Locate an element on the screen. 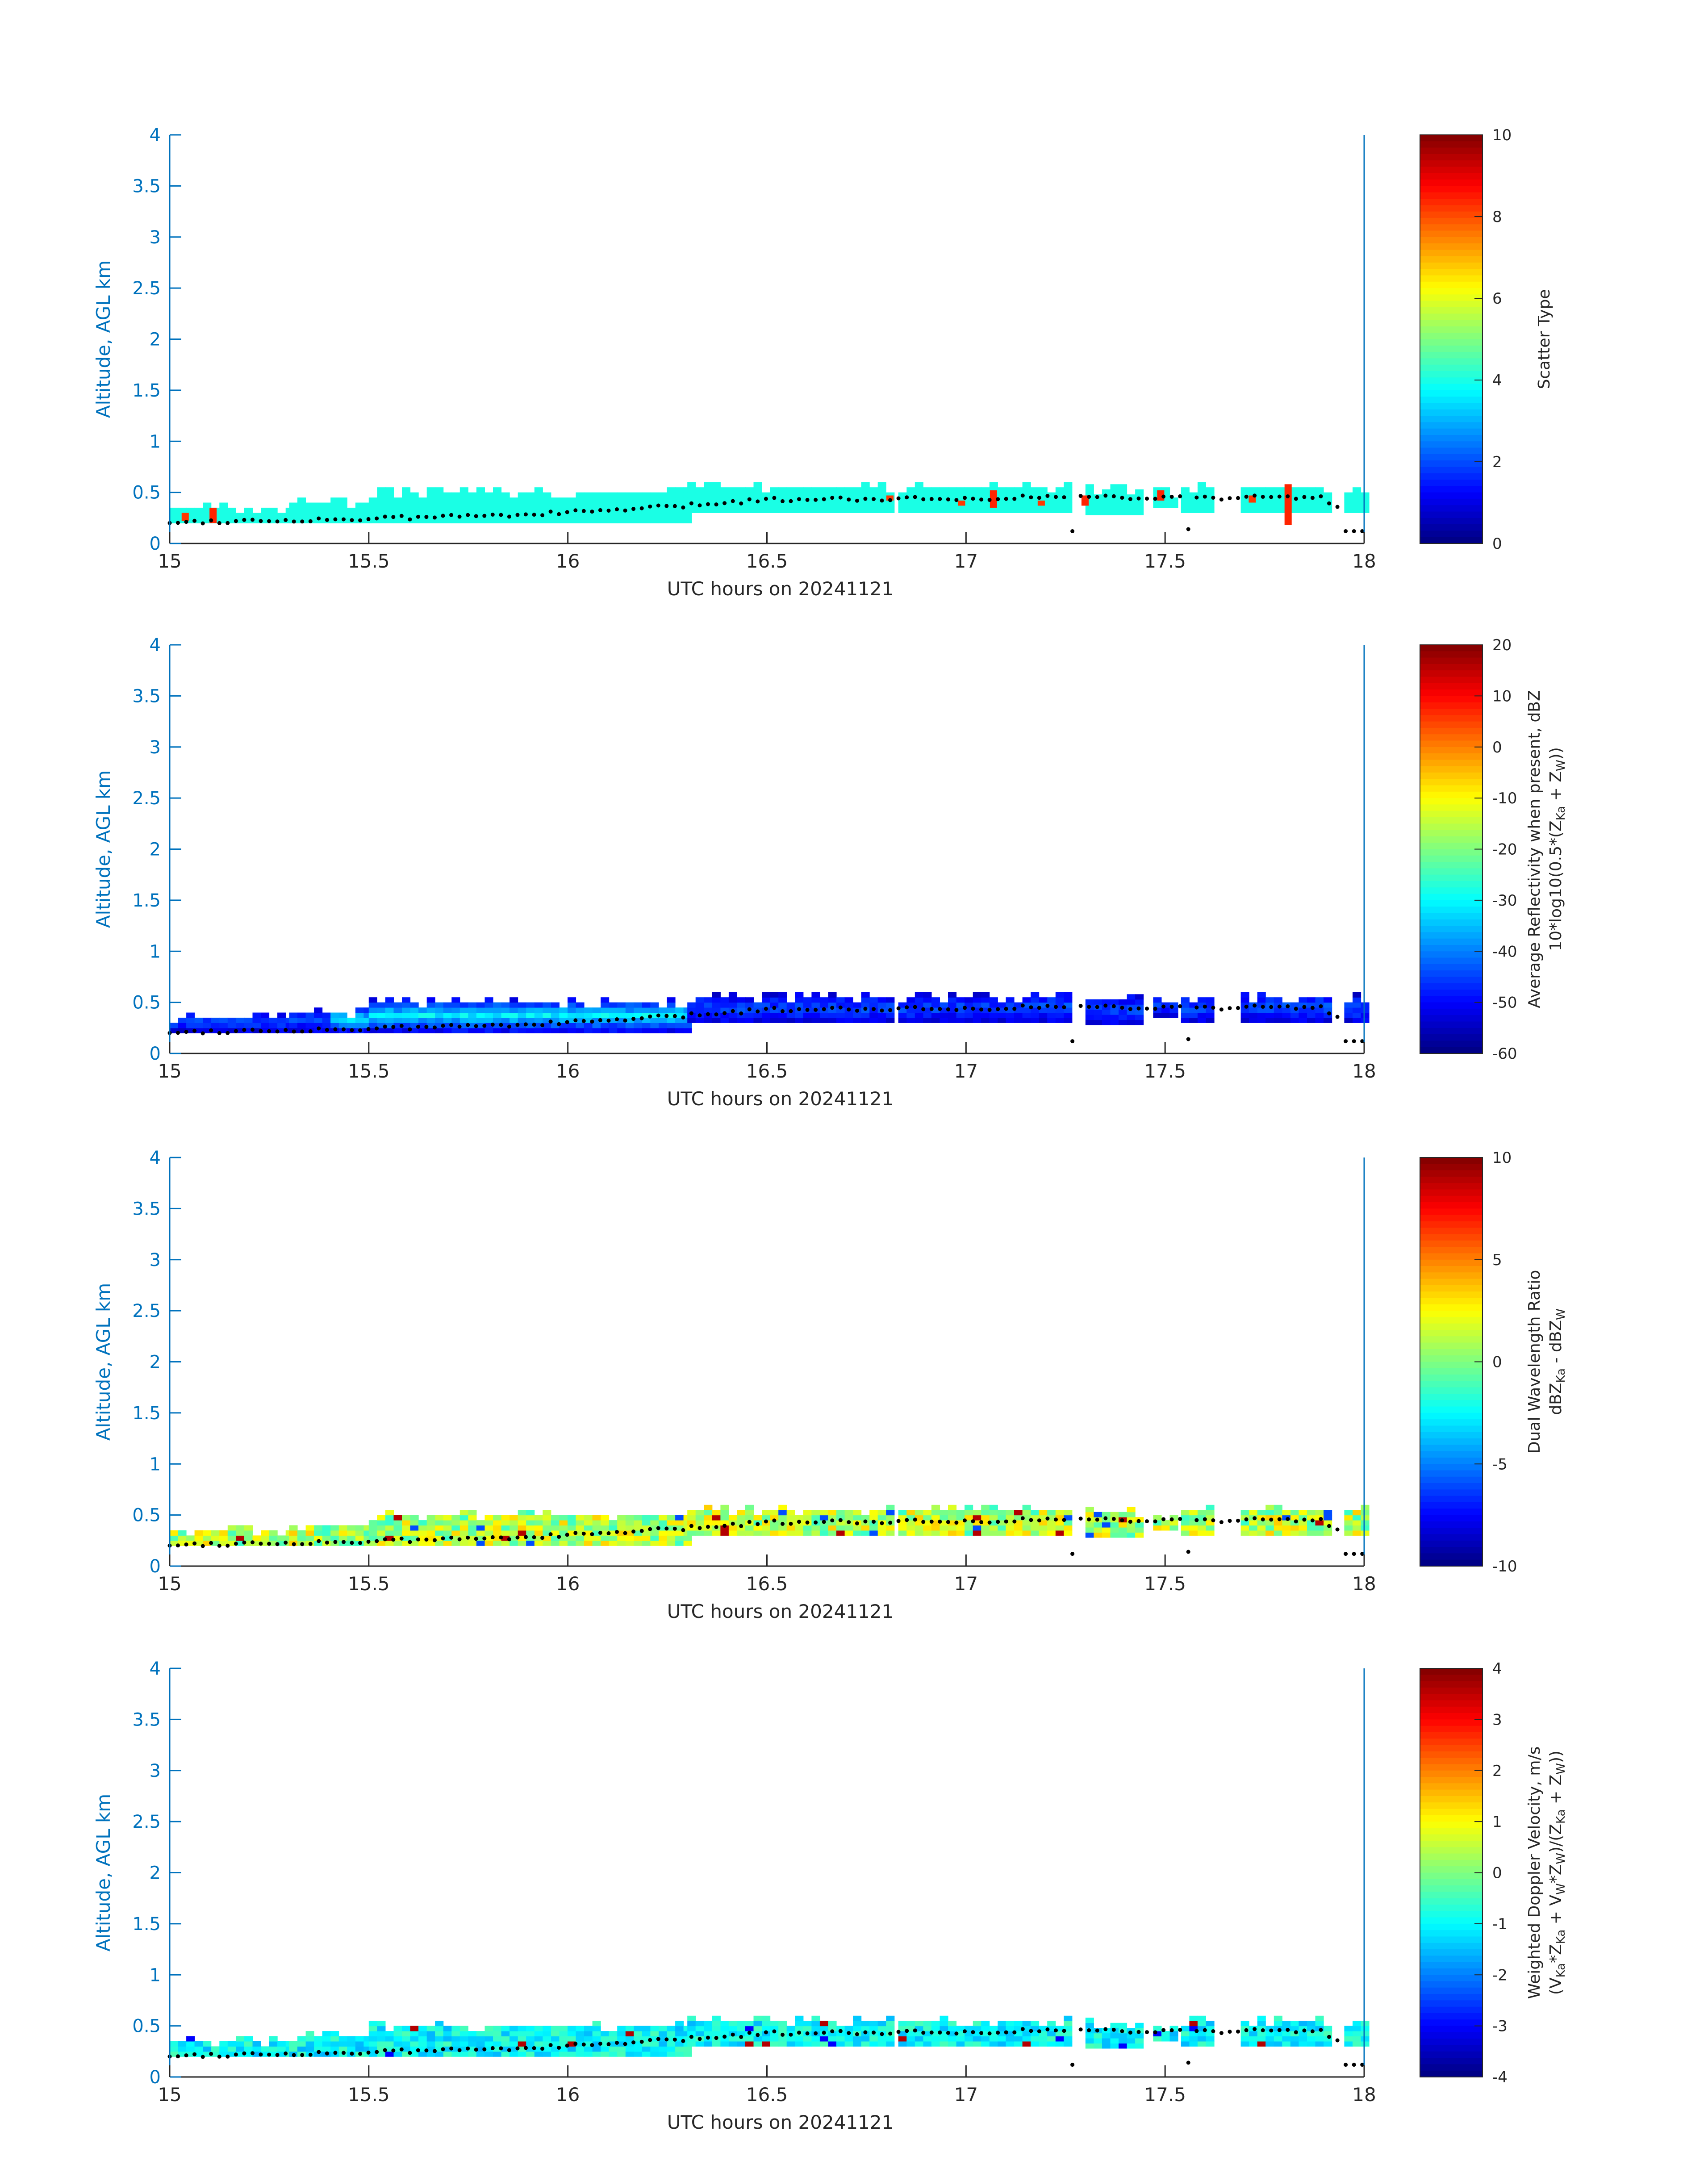  colorbar-tick-label: -10 is located at coordinates (1504, 798).